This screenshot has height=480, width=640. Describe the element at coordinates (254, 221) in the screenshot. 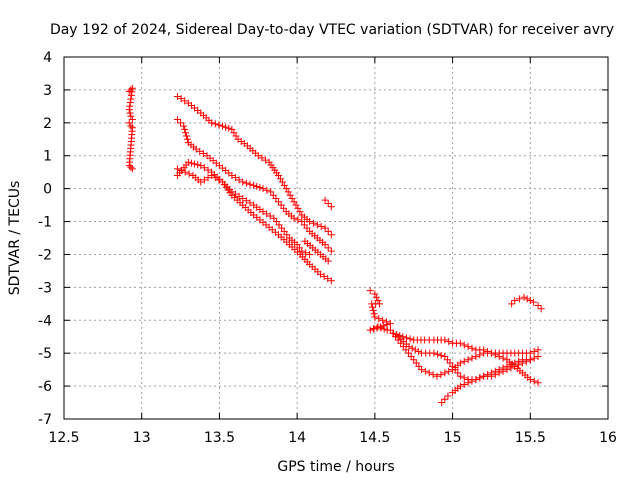

I see `series-track-c` at that location.